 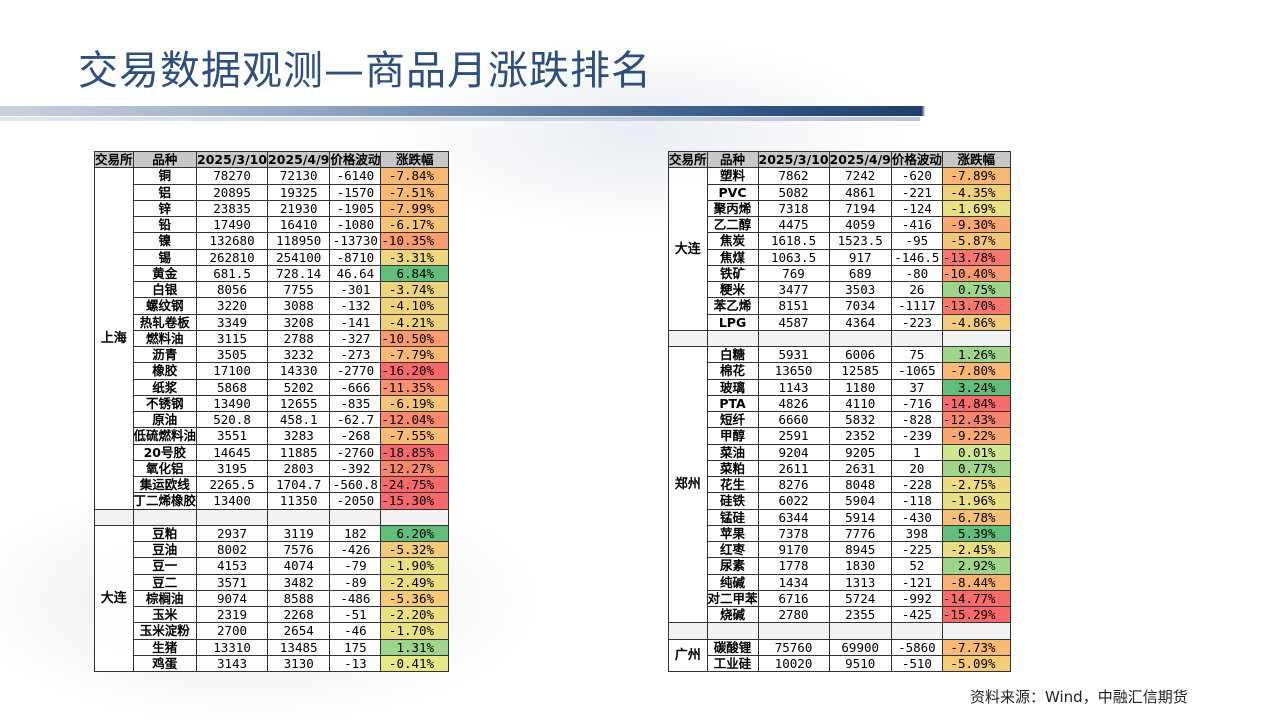 I want to click on table-row: 豆油 8002 7576 -426 -5.32%, so click(x=272, y=549).